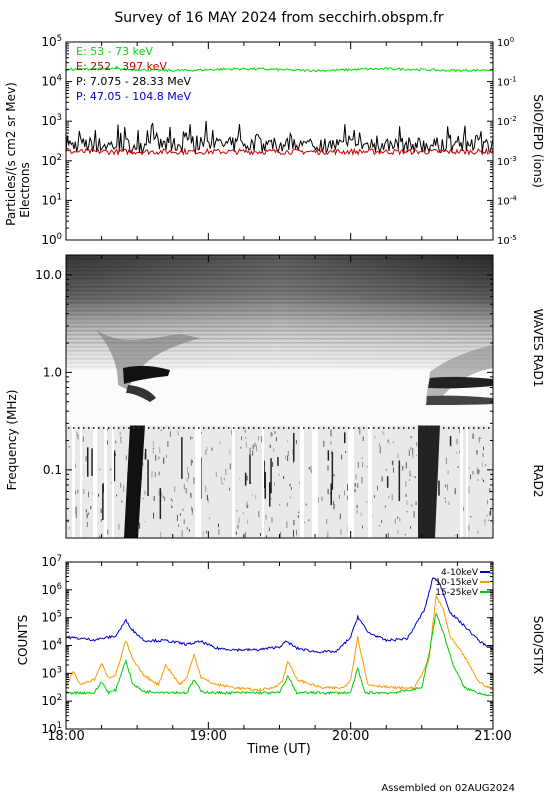 This screenshot has width=550, height=800. I want to click on stix-legend-entry: 10-15keV, so click(457, 583).